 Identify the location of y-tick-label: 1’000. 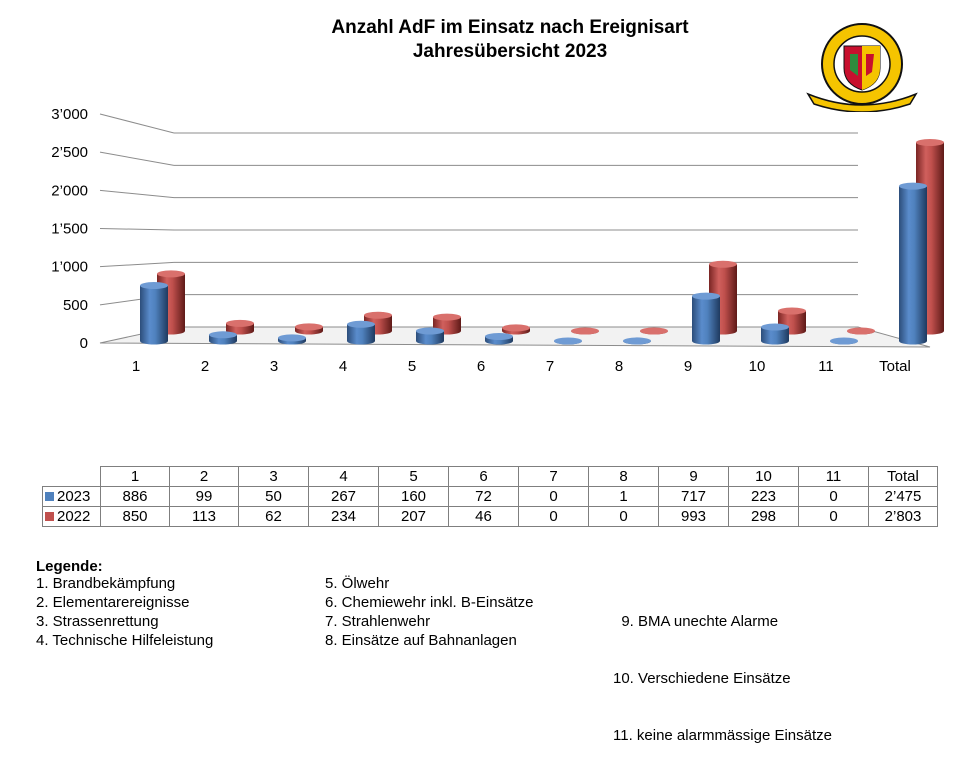
(69, 267).